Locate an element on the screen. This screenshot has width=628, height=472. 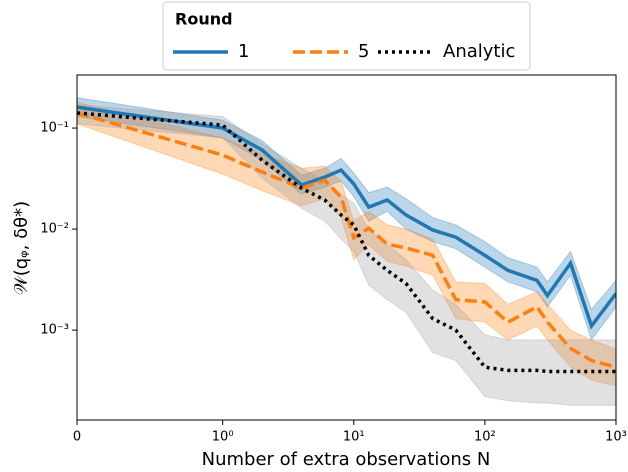
legend-label: 1 is located at coordinates (243, 51).